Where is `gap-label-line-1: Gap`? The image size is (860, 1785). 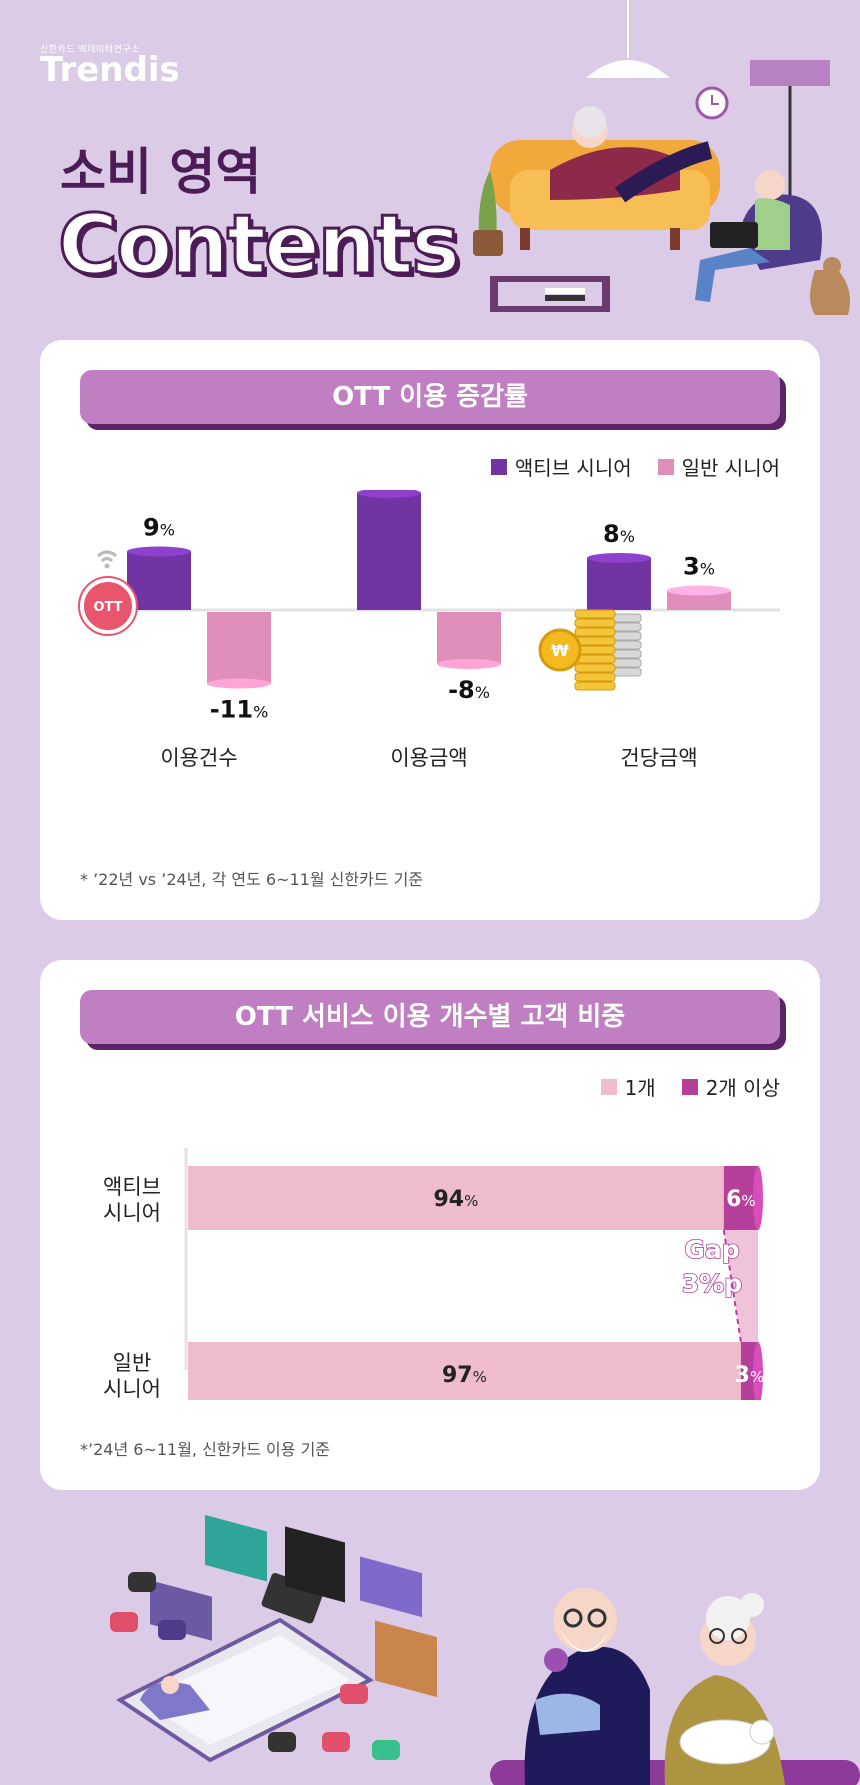
gap-label-line-1: Gap is located at coordinates (711, 1249).